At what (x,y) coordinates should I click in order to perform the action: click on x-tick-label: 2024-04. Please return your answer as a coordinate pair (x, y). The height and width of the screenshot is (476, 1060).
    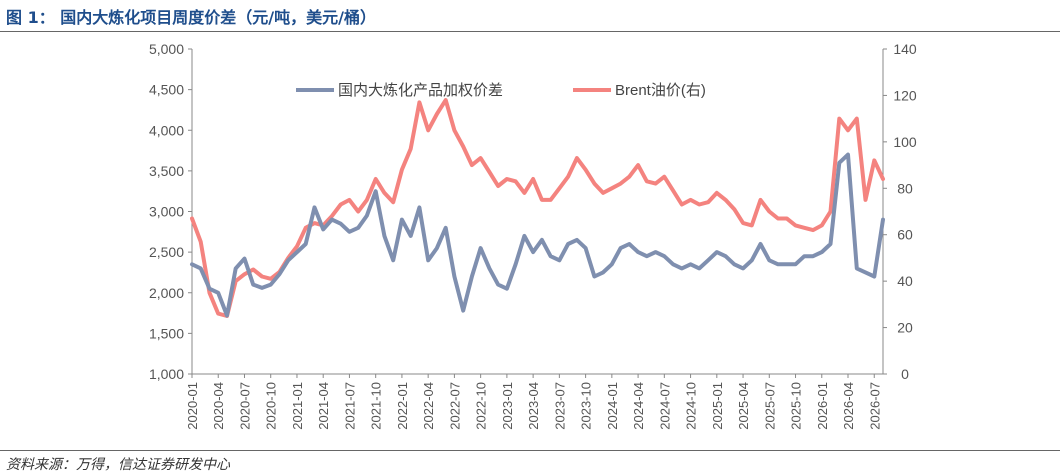
    Looking at the image, I should click on (638, 406).